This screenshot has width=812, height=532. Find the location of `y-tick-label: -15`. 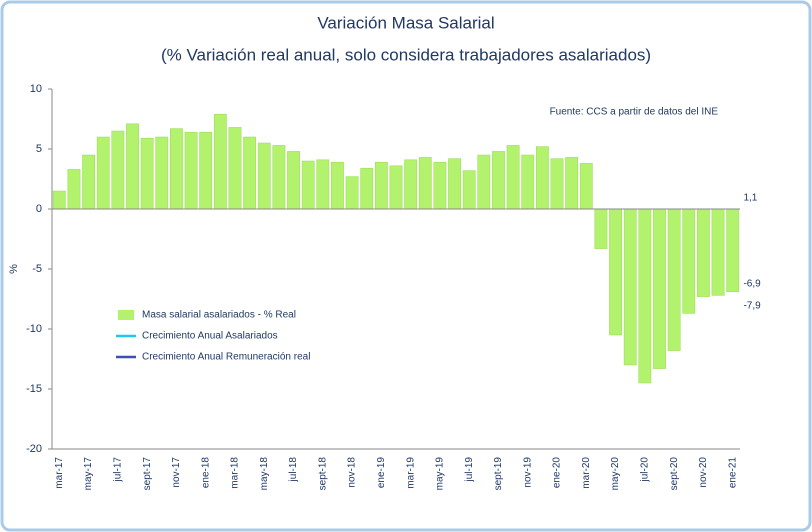

y-tick-label: -15 is located at coordinates (34, 389).